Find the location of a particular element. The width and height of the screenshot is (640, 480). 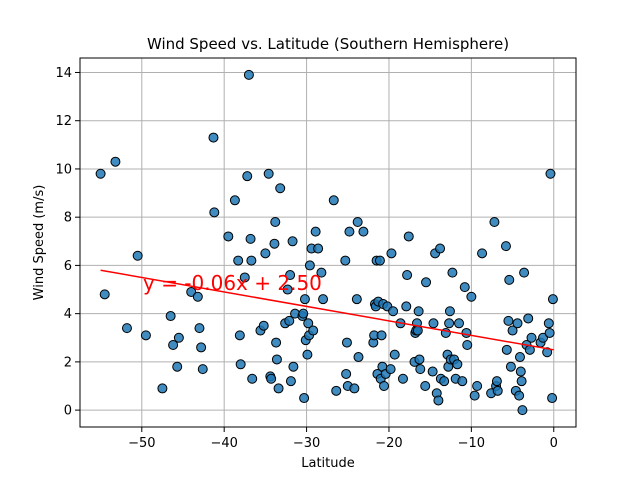

x-tick-label: 0 is located at coordinates (554, 443).